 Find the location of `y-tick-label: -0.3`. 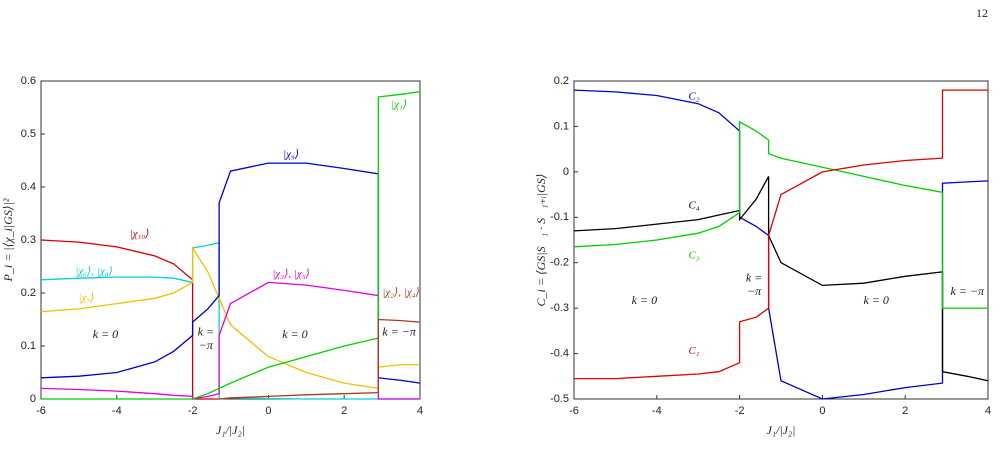

y-tick-label: -0.3 is located at coordinates (559, 308).